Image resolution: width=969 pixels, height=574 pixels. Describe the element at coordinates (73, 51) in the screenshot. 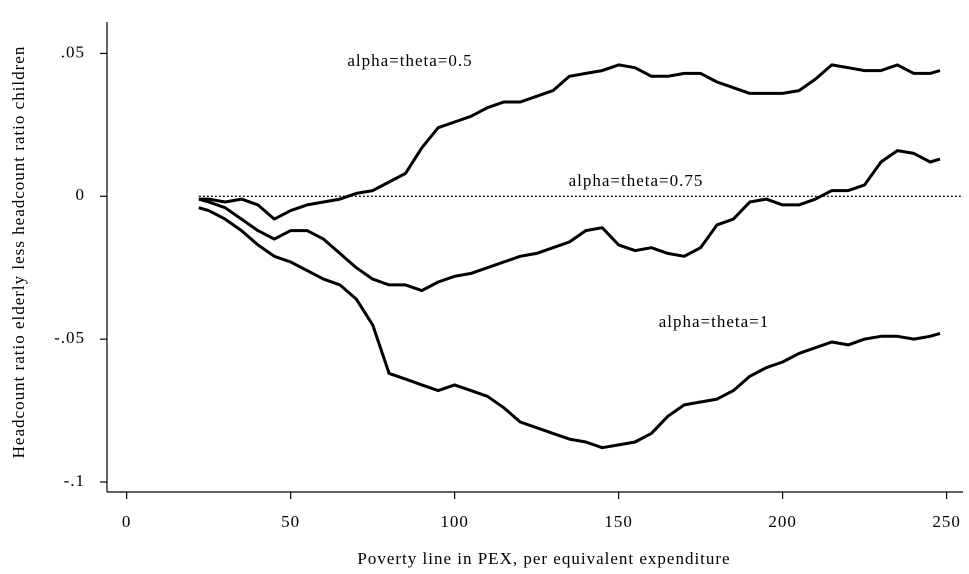

I see `y-tick-label: .05` at that location.